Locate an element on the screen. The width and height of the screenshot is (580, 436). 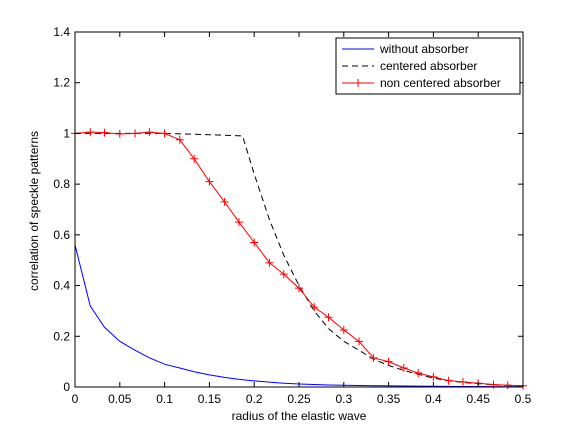
y-tick-label: 1 is located at coordinates (66, 133).